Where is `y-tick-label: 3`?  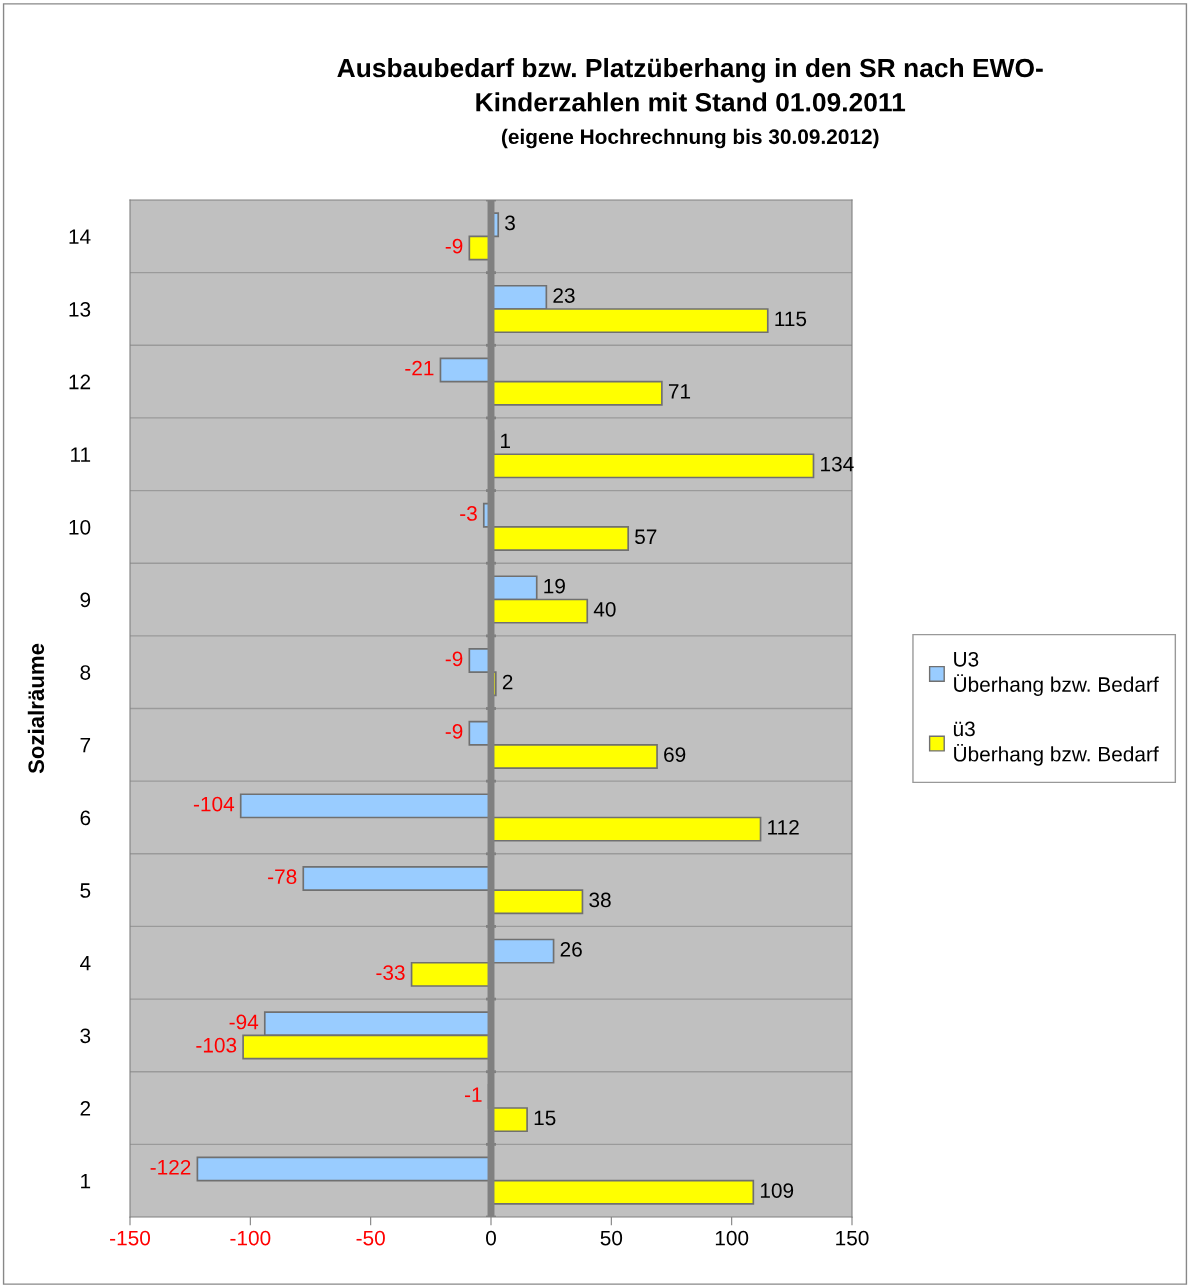 y-tick-label: 3 is located at coordinates (85, 1036).